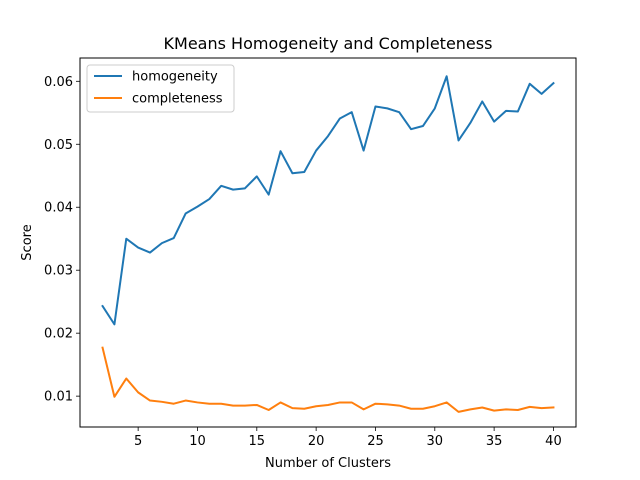 The image size is (640, 480). What do you see at coordinates (58, 271) in the screenshot?
I see `y-tick-label: 0.03` at bounding box center [58, 271].